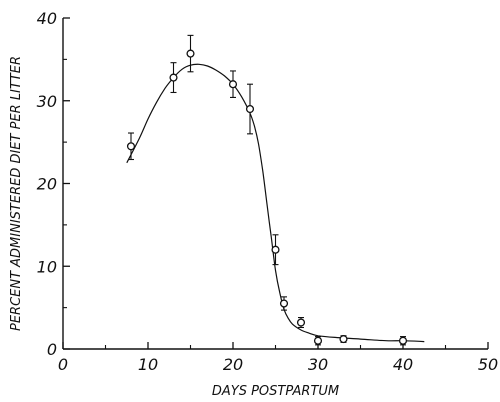  I want to click on x-tick-label: 0, so click(63, 364).